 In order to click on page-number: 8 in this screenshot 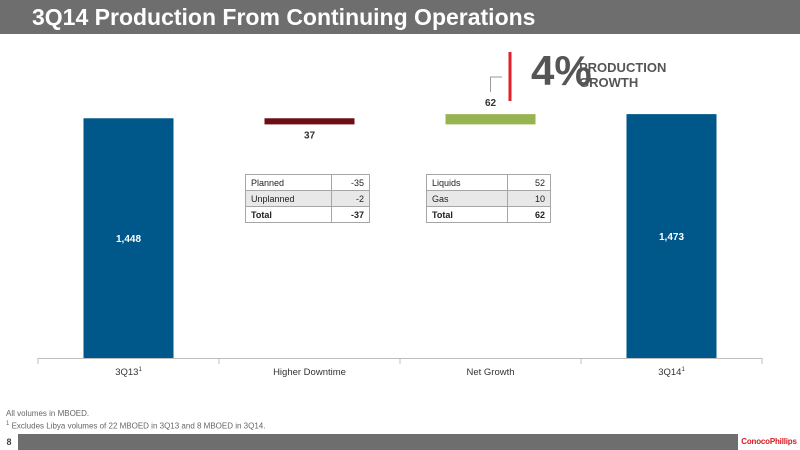, I will do `click(9, 442)`.